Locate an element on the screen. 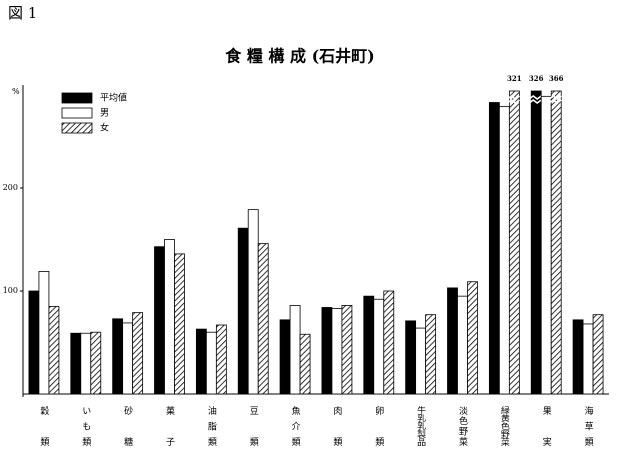  x-tick-label: 淡色野菜 is located at coordinates (462, 426).